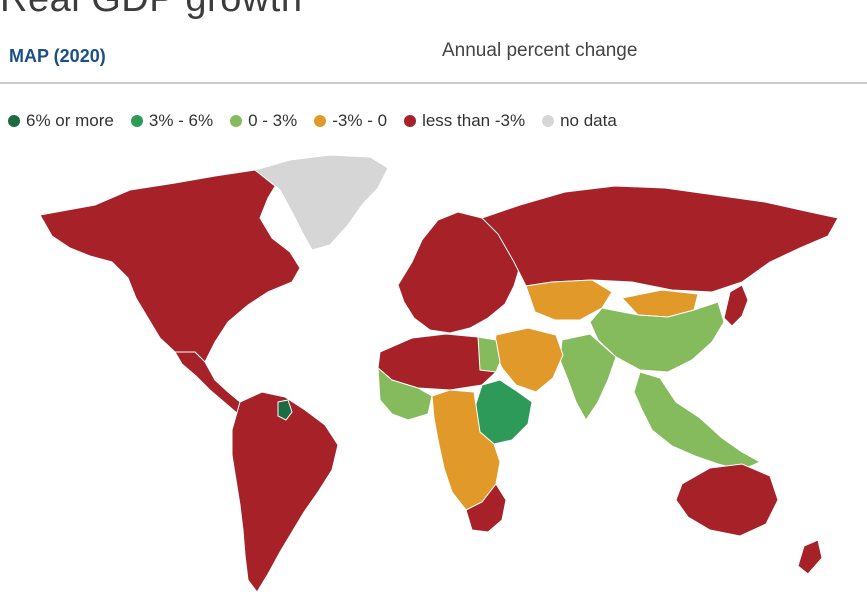 The height and width of the screenshot is (600, 867). What do you see at coordinates (405, 393) in the screenshot?
I see `region-west-africa` at bounding box center [405, 393].